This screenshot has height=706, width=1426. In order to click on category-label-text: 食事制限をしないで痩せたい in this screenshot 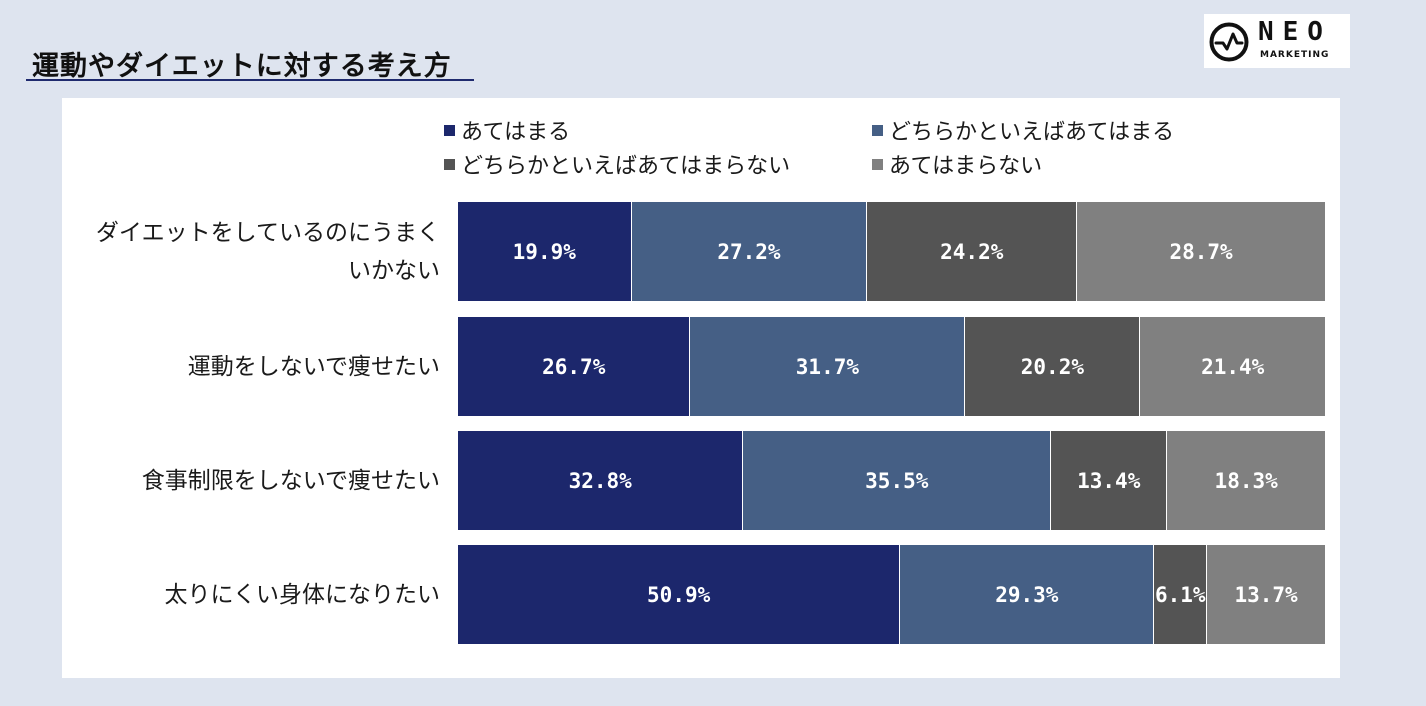, I will do `click(291, 481)`.